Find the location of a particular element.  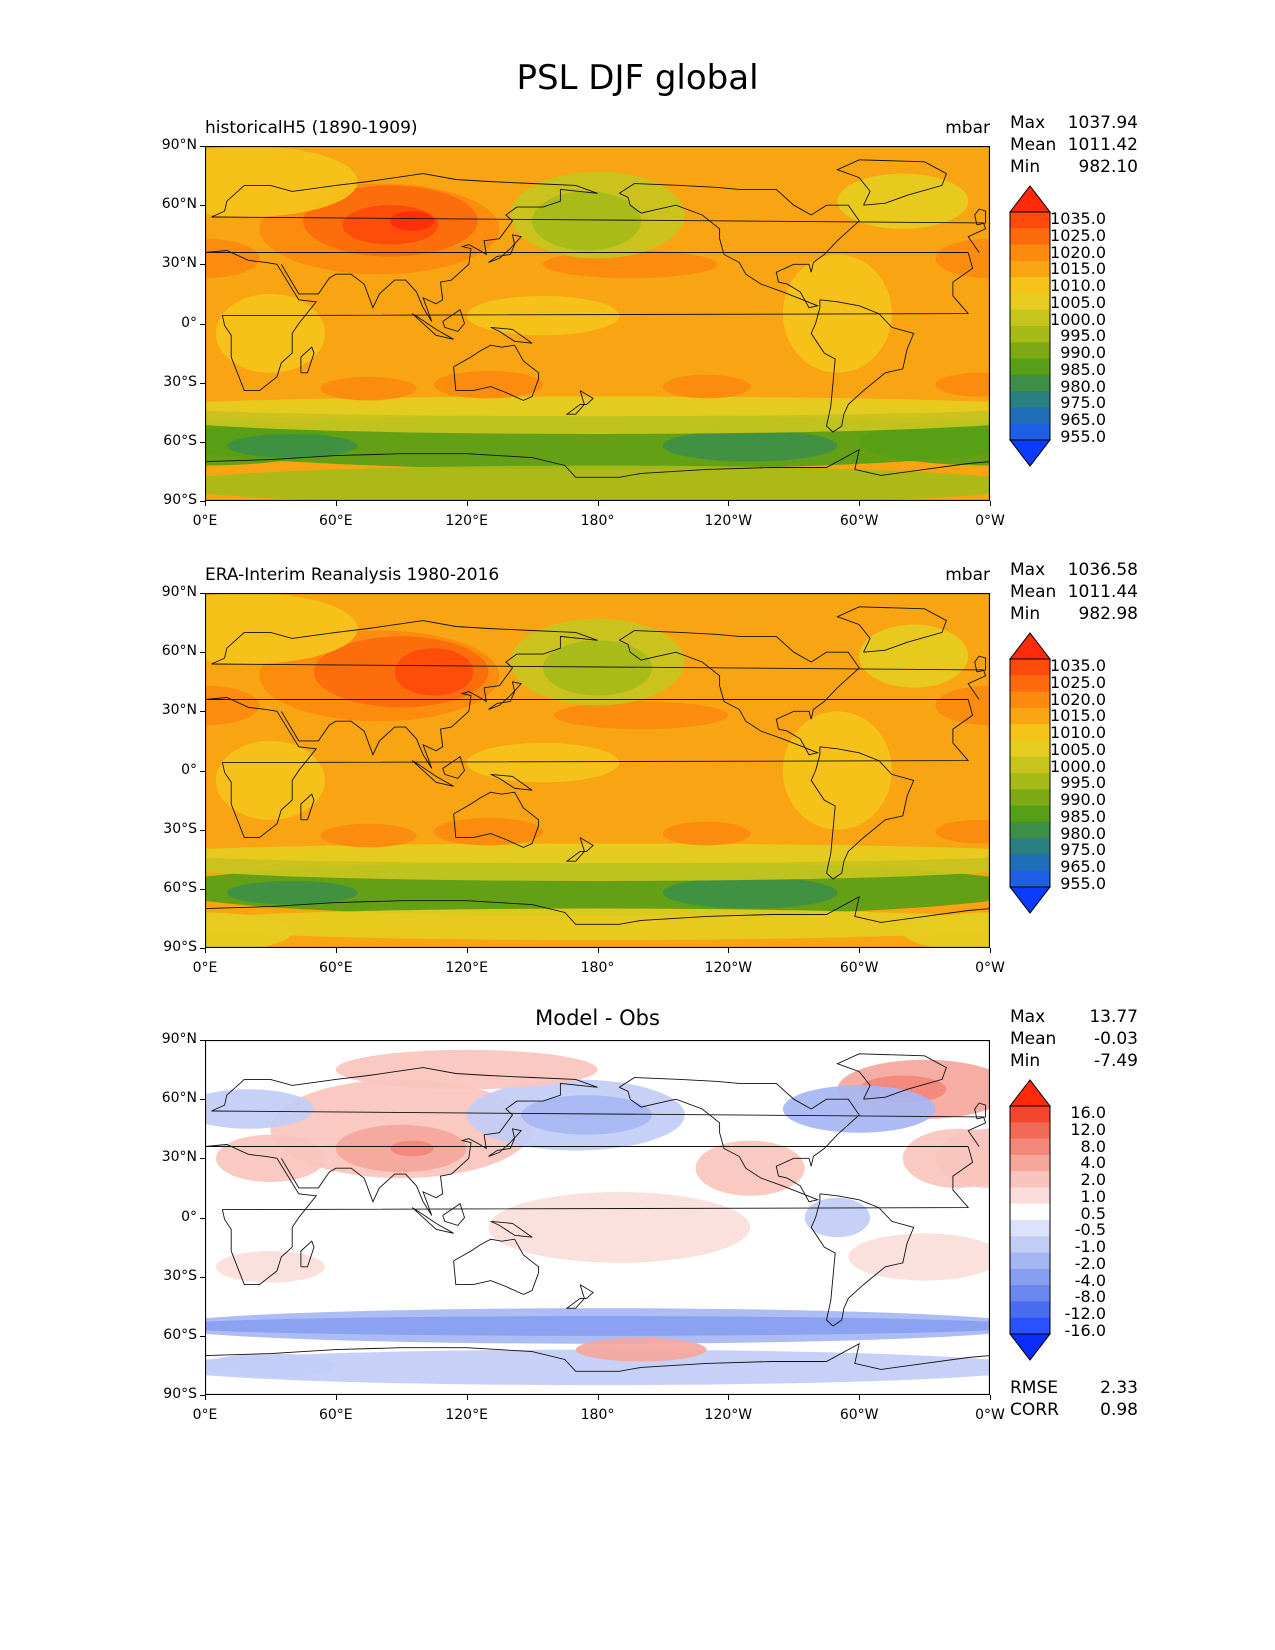

colorbar-label: 1020.0 is located at coordinates (1078, 699).